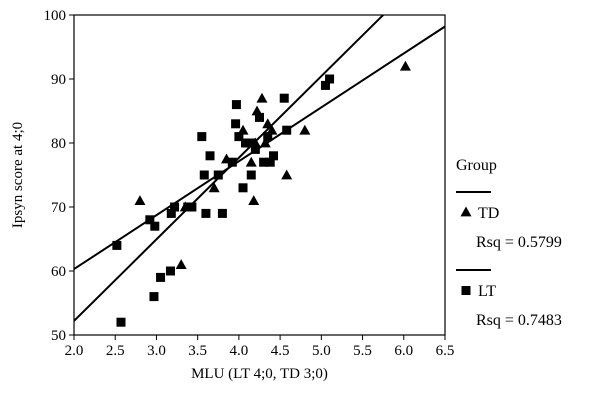 Image resolution: width=593 pixels, height=394 pixels. Describe the element at coordinates (259, 374) in the screenshot. I see `x-axis-title: MLU (LT 4;0, TD 3;0)` at that location.